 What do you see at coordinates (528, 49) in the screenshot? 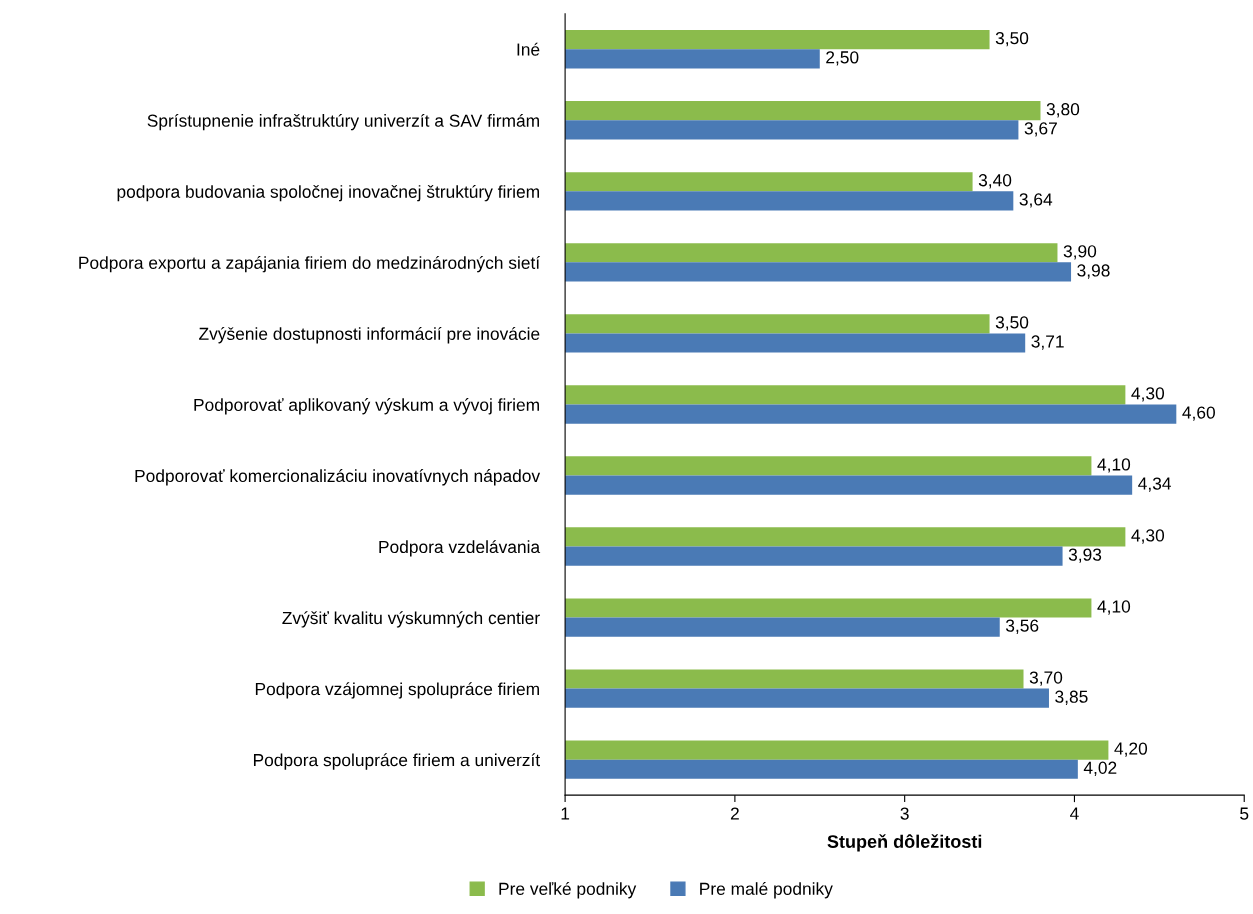
I see `y-tick-label: Iné` at bounding box center [528, 49].